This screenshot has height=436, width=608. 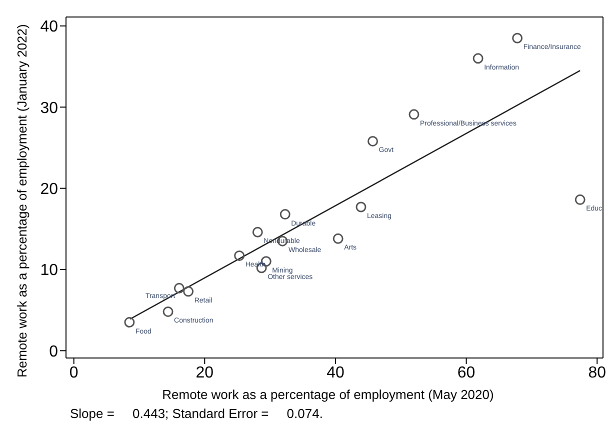 What do you see at coordinates (49, 108) in the screenshot?
I see `y-tick-label: 30` at bounding box center [49, 108].